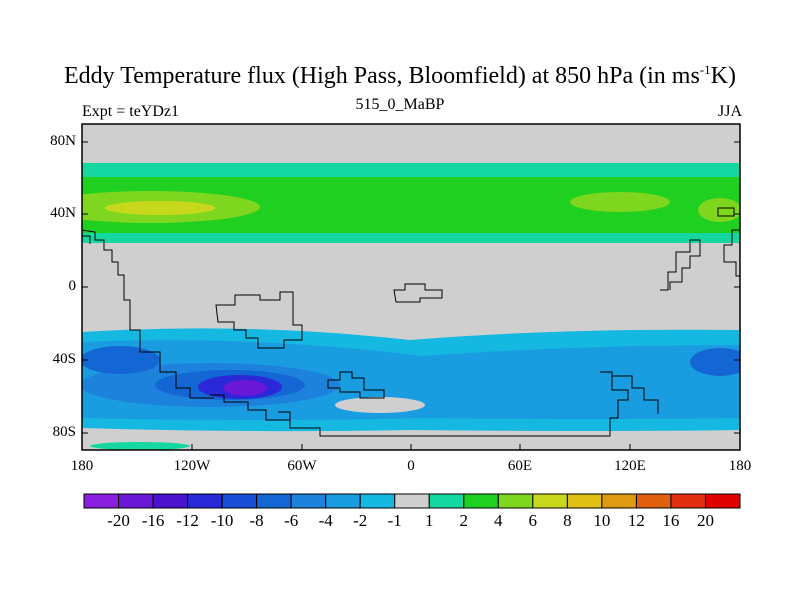  I want to click on colorbar-label: -10, so click(222, 520).